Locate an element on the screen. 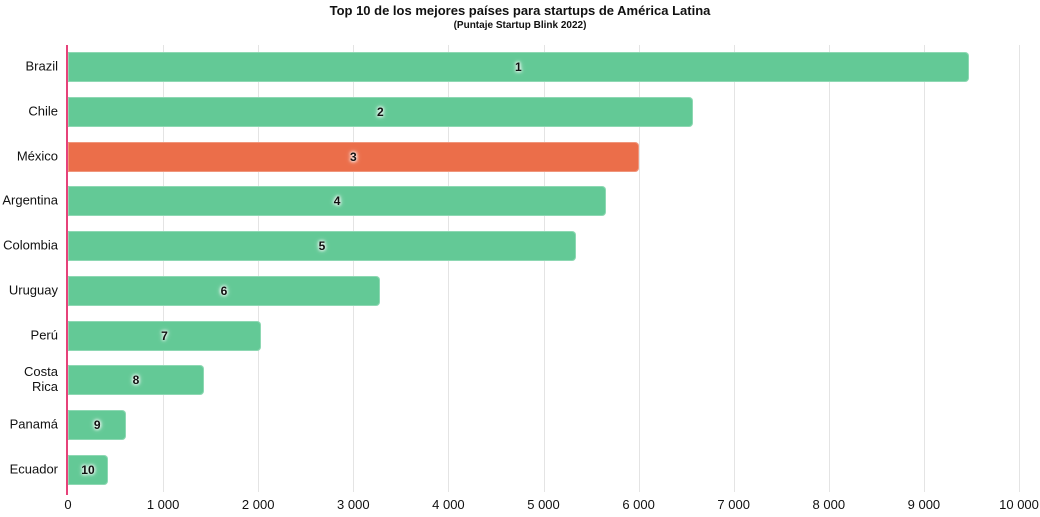 This screenshot has width=1040, height=517. bar-row: 5 is located at coordinates (543, 246).